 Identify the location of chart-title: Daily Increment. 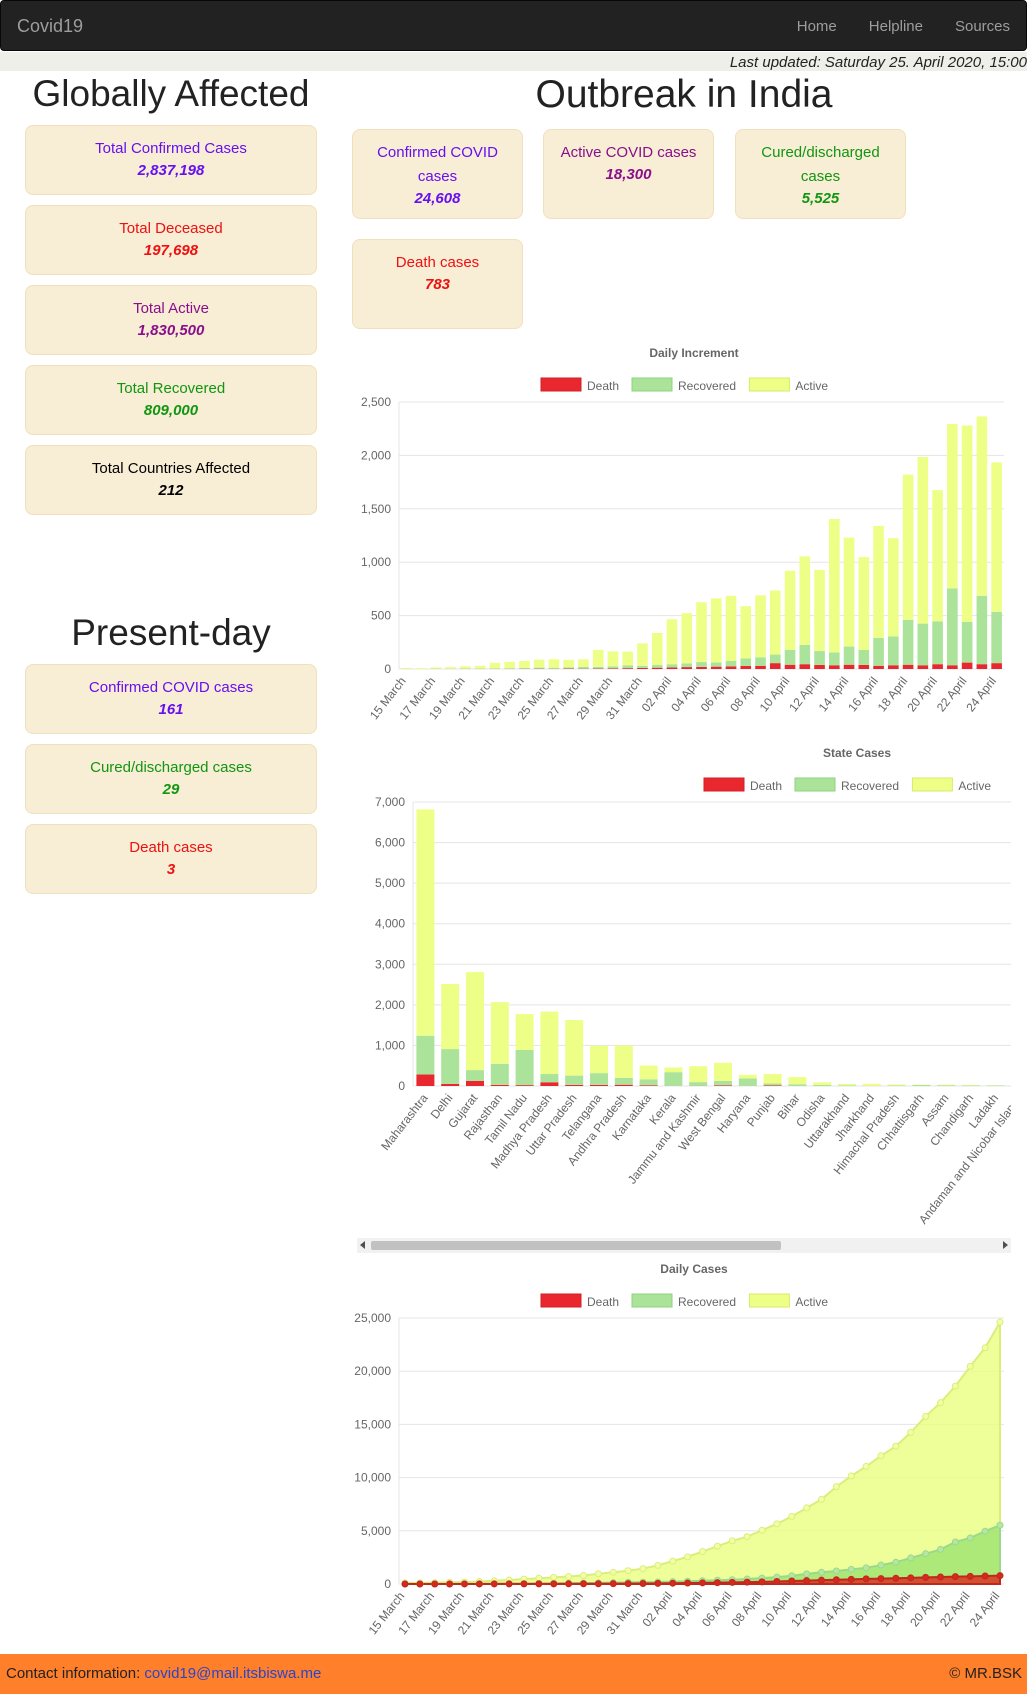
(693, 353).